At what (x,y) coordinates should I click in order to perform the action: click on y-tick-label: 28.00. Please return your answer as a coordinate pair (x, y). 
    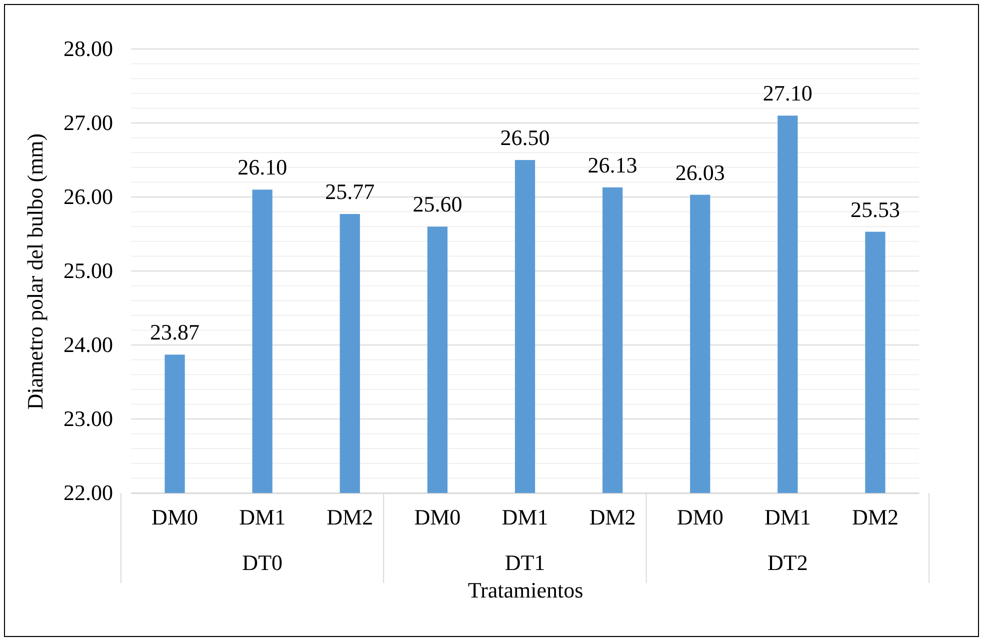
    Looking at the image, I should click on (88, 48).